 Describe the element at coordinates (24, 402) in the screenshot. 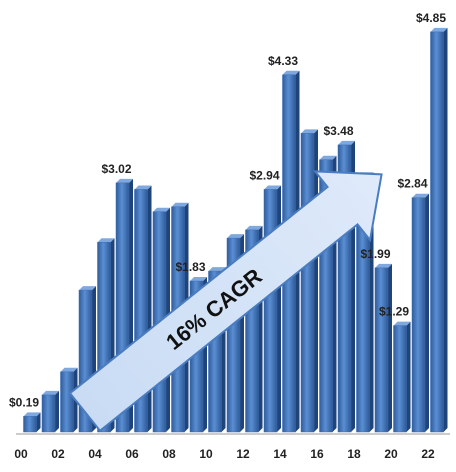

I see `value-label: $0.19` at that location.